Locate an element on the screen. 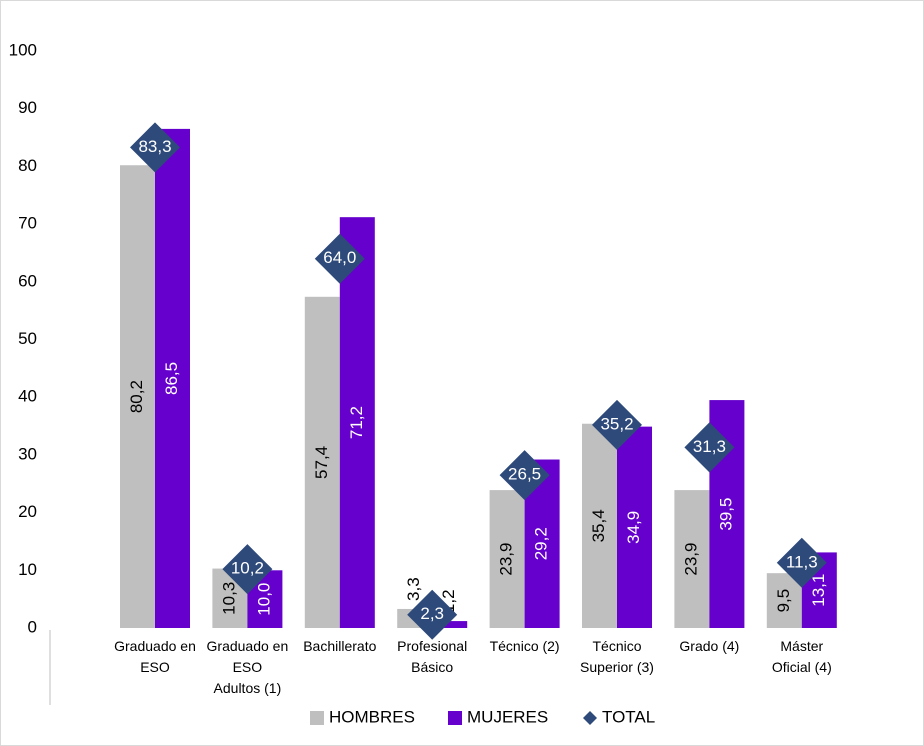 This screenshot has width=924, height=746. data-label: 10,2 is located at coordinates (247, 568).